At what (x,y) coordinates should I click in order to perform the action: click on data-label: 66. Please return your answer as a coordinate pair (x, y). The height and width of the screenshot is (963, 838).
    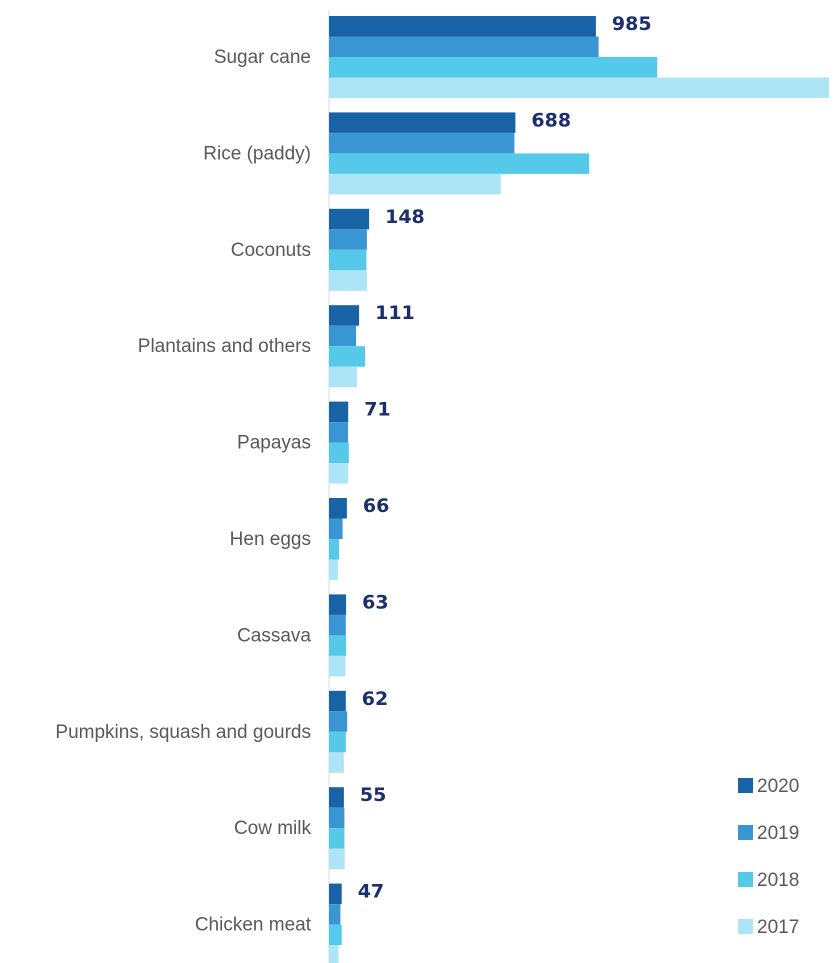
    Looking at the image, I should click on (376, 506).